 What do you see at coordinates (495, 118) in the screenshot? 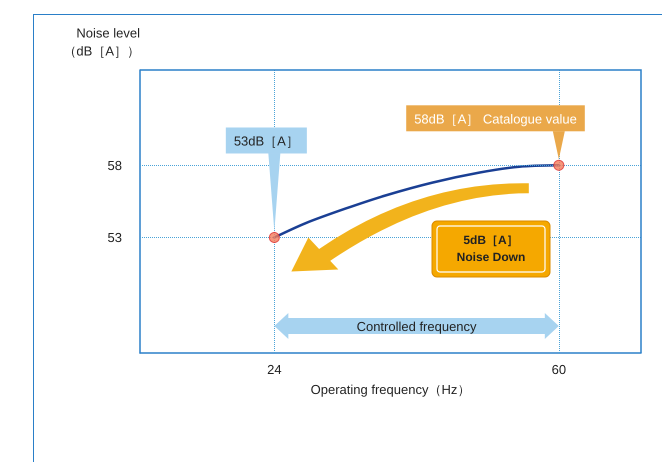
I see `annotation: 58dB［A］ Catalogue value` at bounding box center [495, 118].